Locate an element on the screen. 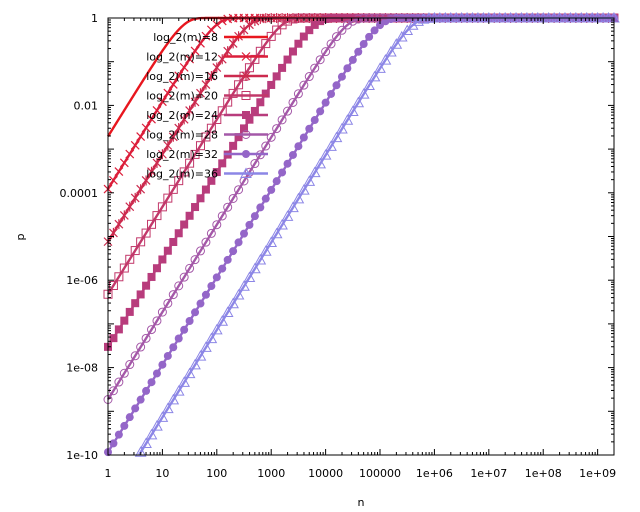  y-tick-label: 1e-06 is located at coordinates (82, 280).